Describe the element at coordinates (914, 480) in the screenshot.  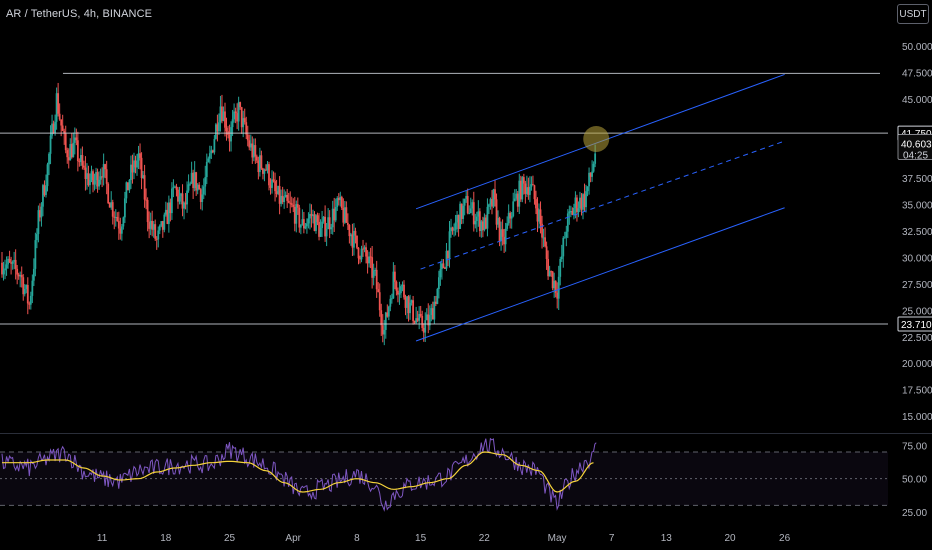
I see `rsi-tick-label: 50.00` at that location.